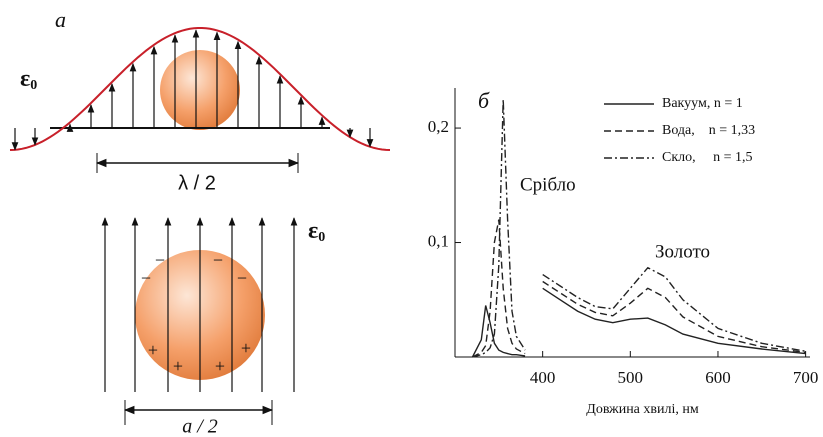 The image size is (823, 437). Describe the element at coordinates (438, 126) in the screenshot. I see `y-tick-label: 0,2` at that location.